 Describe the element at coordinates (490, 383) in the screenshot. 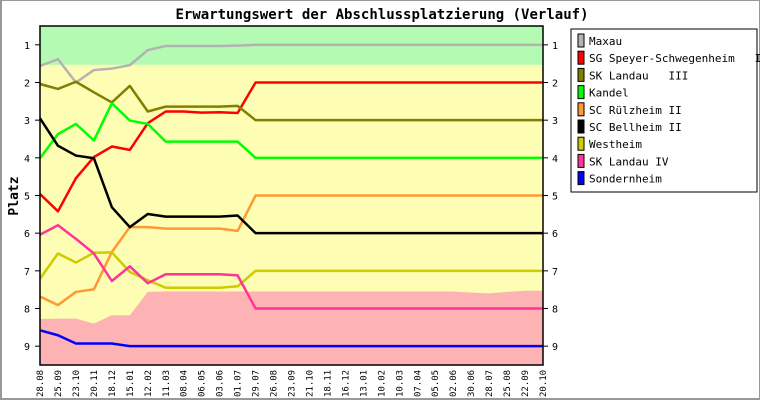

I see `x-tick-label: 28.07` at that location.